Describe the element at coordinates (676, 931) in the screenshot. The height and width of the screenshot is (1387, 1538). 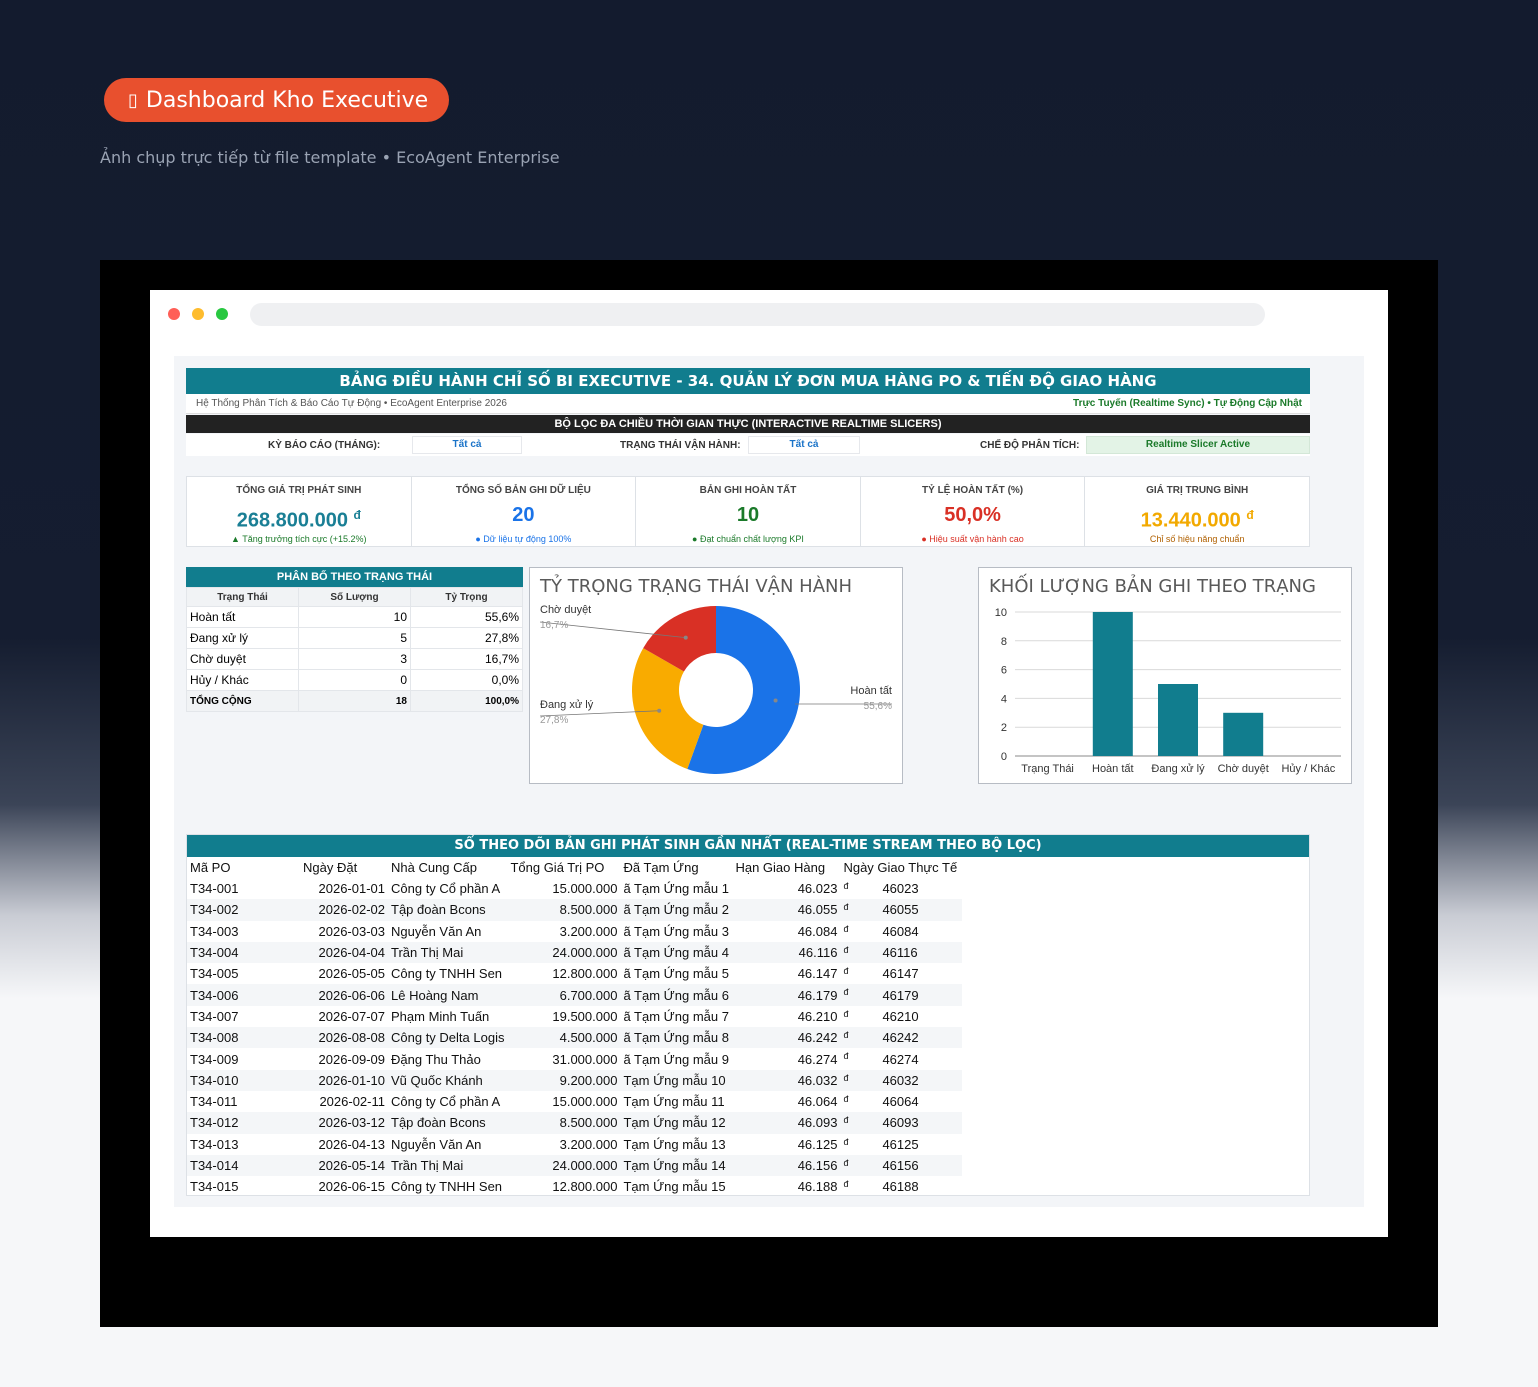
I see `advance-cell: ã Tạm Ứng mẫu 3` at that location.